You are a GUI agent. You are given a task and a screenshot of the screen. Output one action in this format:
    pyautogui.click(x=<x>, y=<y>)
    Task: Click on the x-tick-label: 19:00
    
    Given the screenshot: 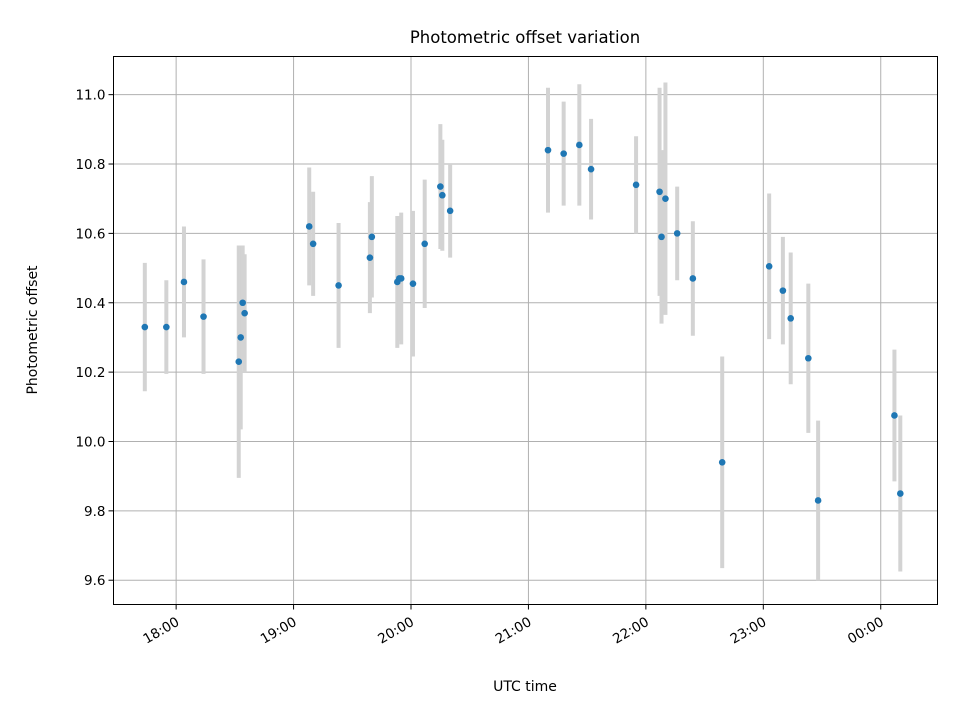 What is the action you would take?
    pyautogui.click(x=279, y=630)
    